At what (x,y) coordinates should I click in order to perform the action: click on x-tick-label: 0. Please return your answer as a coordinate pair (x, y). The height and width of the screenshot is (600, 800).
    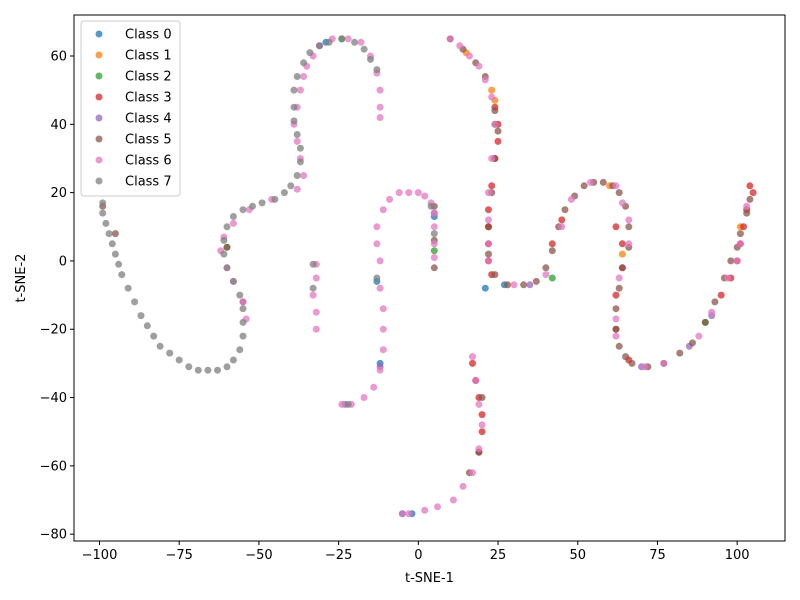
    Looking at the image, I should click on (418, 555).